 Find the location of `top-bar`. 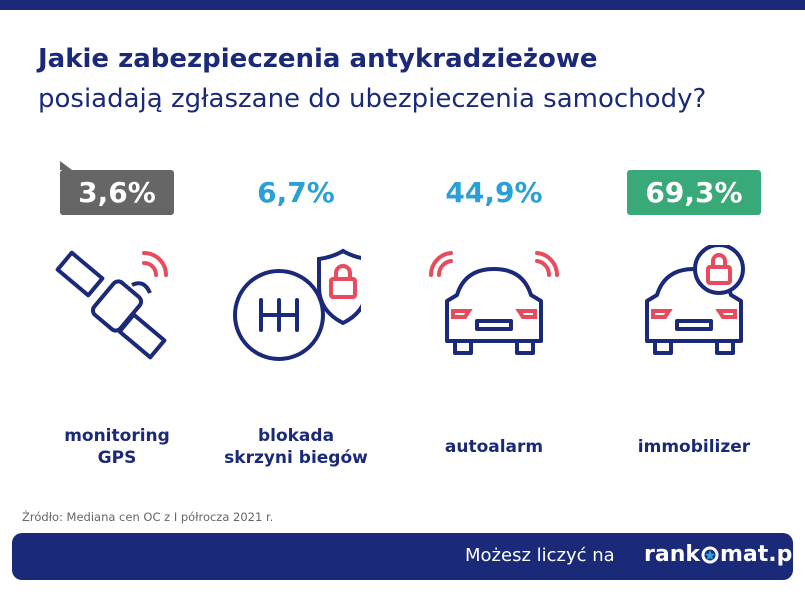

top-bar is located at coordinates (402, 5).